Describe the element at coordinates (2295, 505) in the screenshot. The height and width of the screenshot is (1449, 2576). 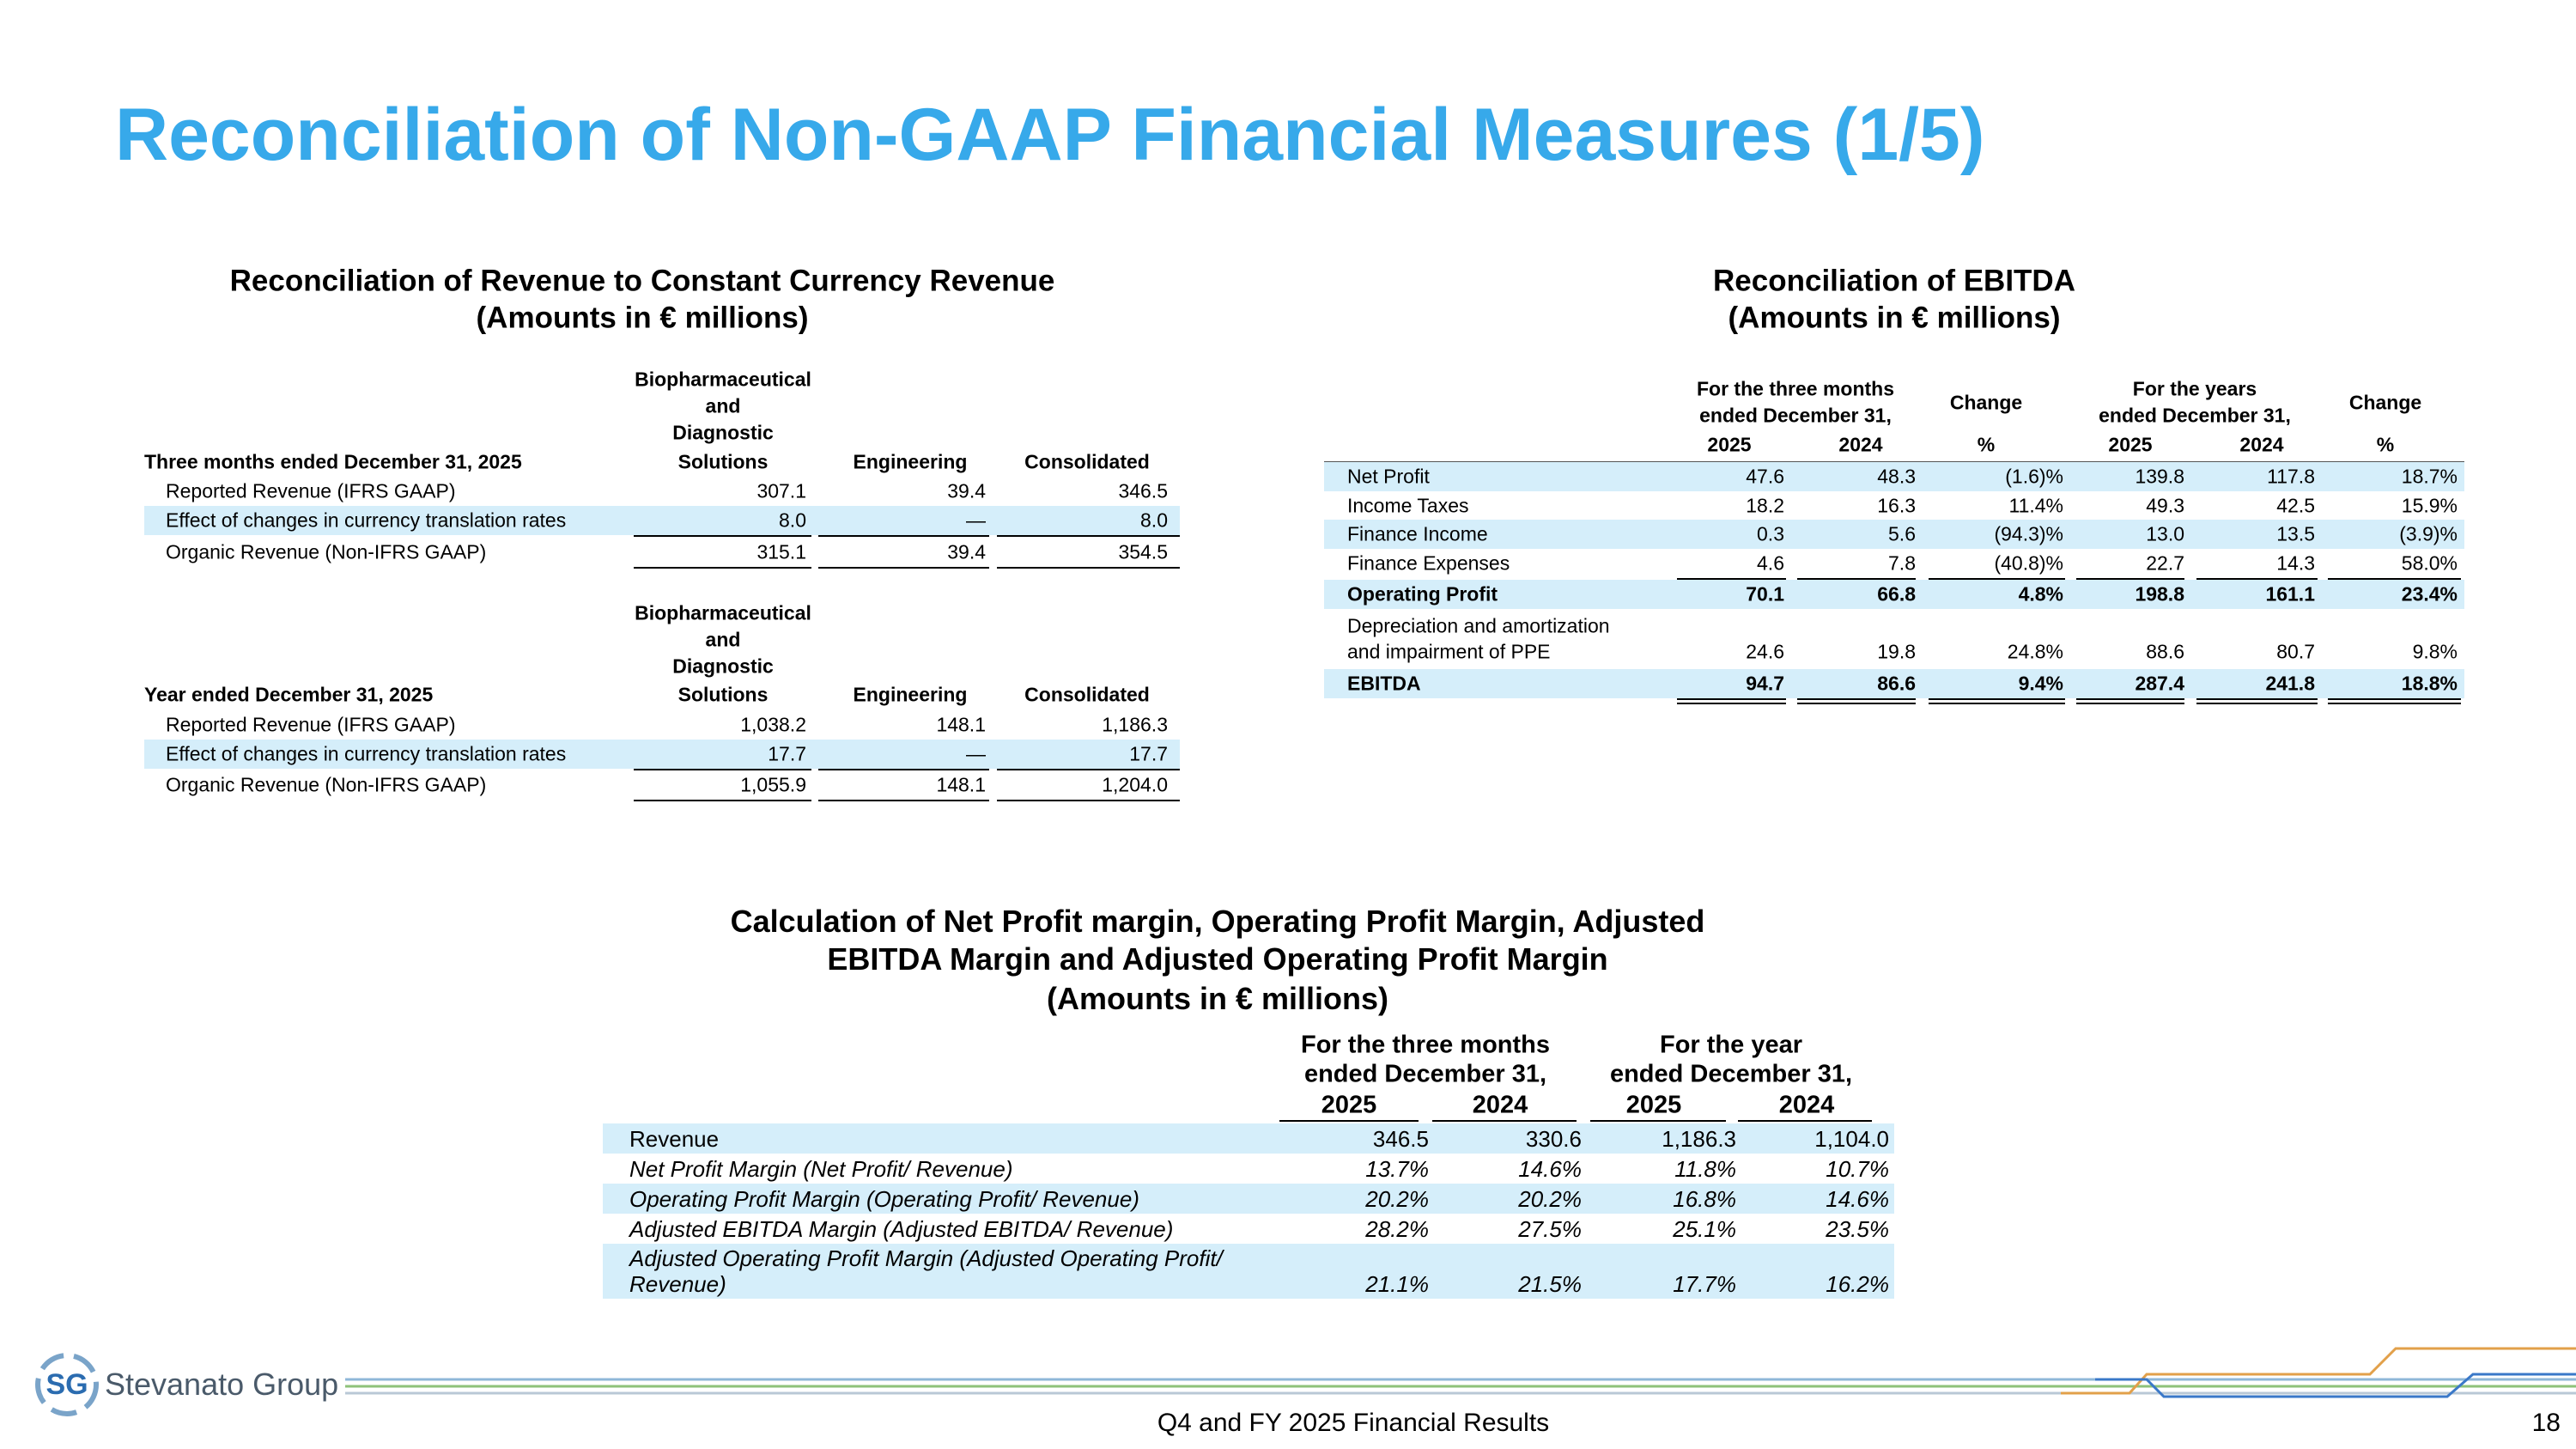
I see `cell: 42.5` at that location.